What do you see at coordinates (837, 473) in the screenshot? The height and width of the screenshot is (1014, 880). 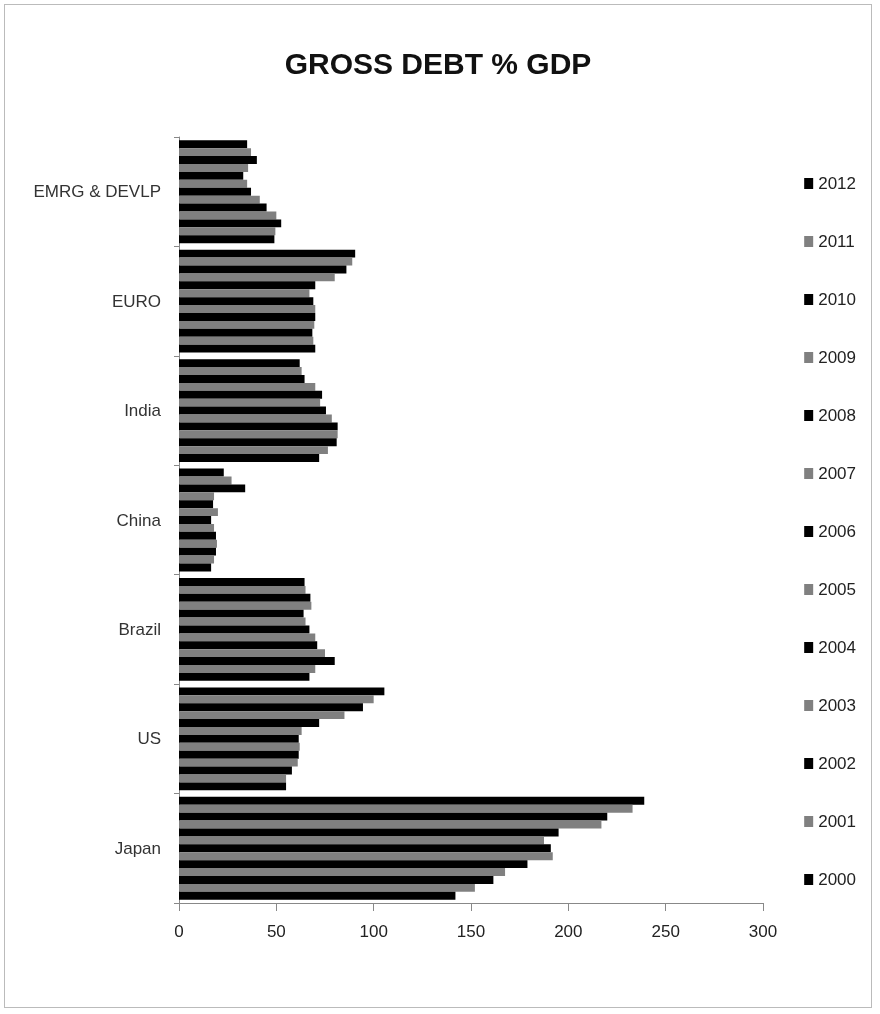 I see `legend-label: 2007` at bounding box center [837, 473].